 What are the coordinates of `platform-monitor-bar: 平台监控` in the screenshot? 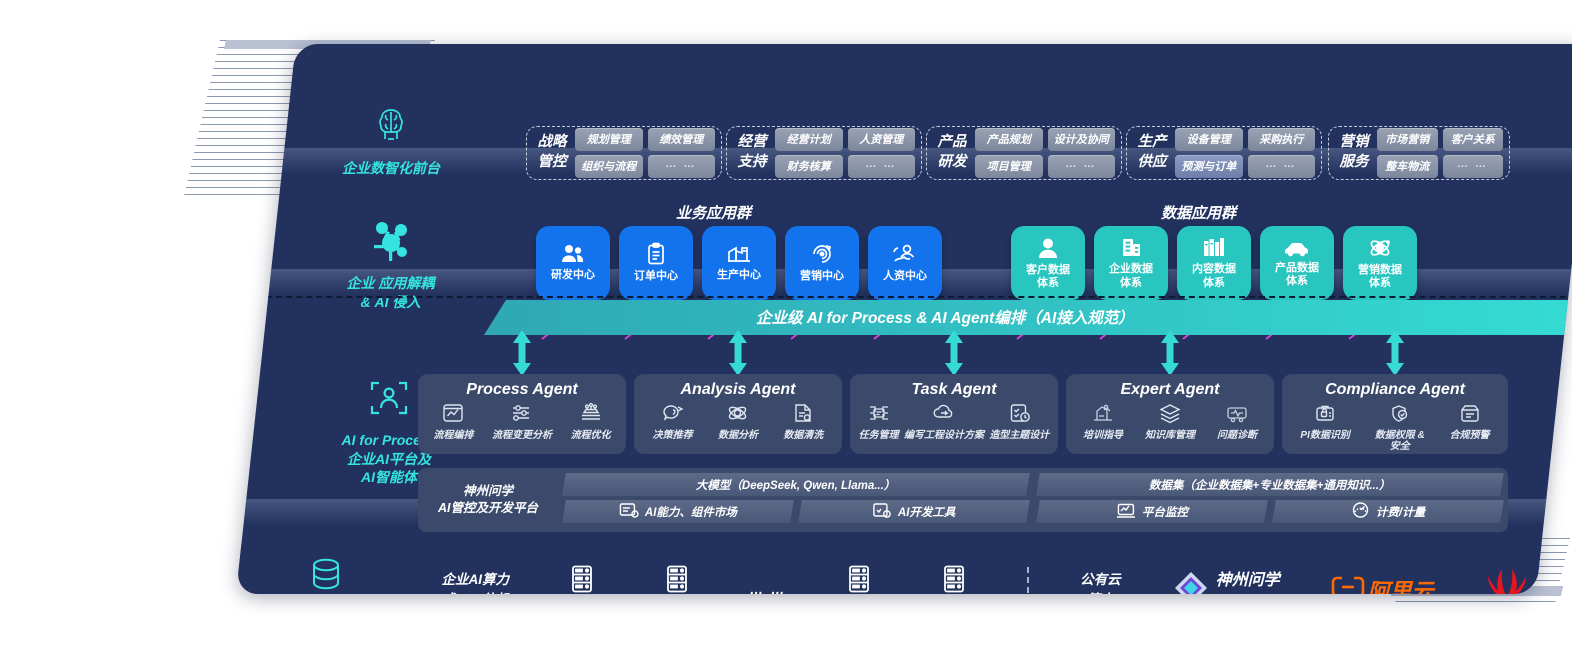 It's located at (1152, 511).